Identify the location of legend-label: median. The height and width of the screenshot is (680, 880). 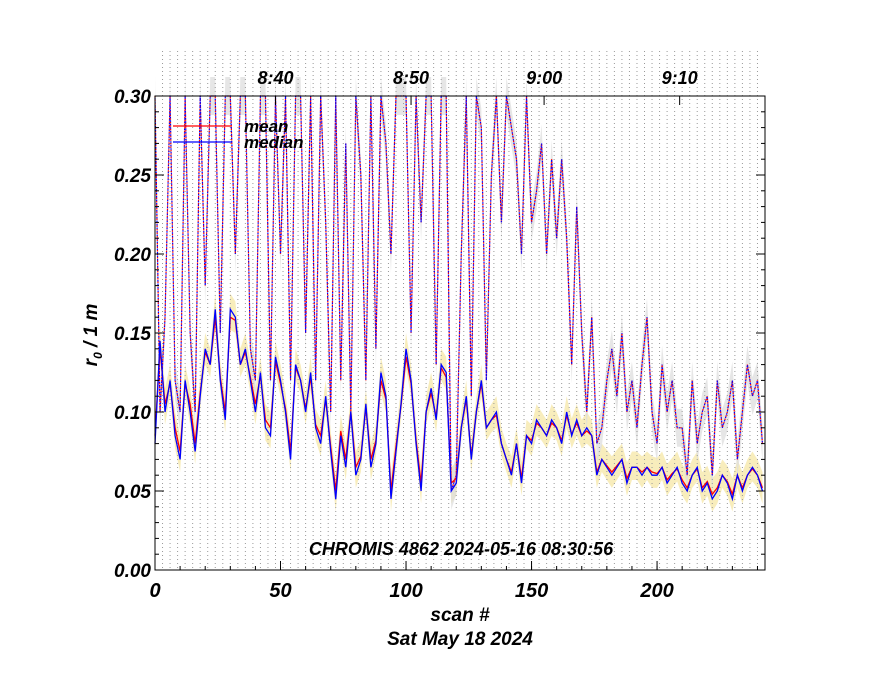
(274, 142).